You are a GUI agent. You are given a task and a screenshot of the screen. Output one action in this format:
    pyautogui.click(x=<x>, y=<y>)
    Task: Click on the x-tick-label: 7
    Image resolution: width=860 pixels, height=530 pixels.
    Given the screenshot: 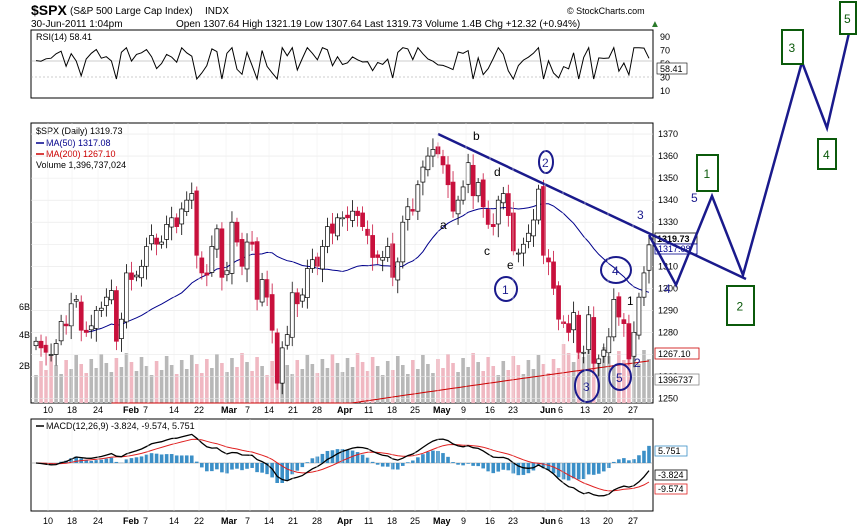 What is the action you would take?
    pyautogui.click(x=247, y=410)
    